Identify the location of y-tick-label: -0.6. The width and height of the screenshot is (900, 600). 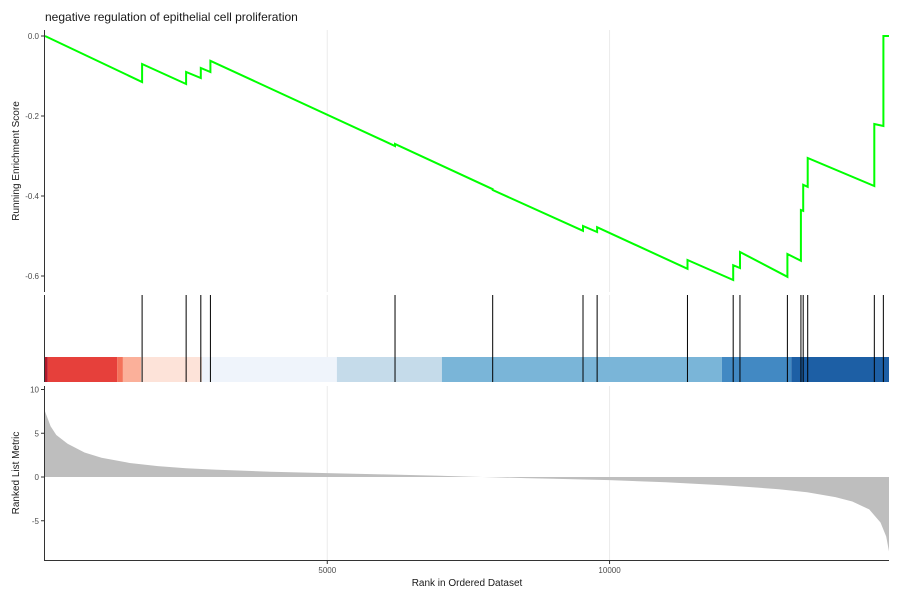
(32, 276).